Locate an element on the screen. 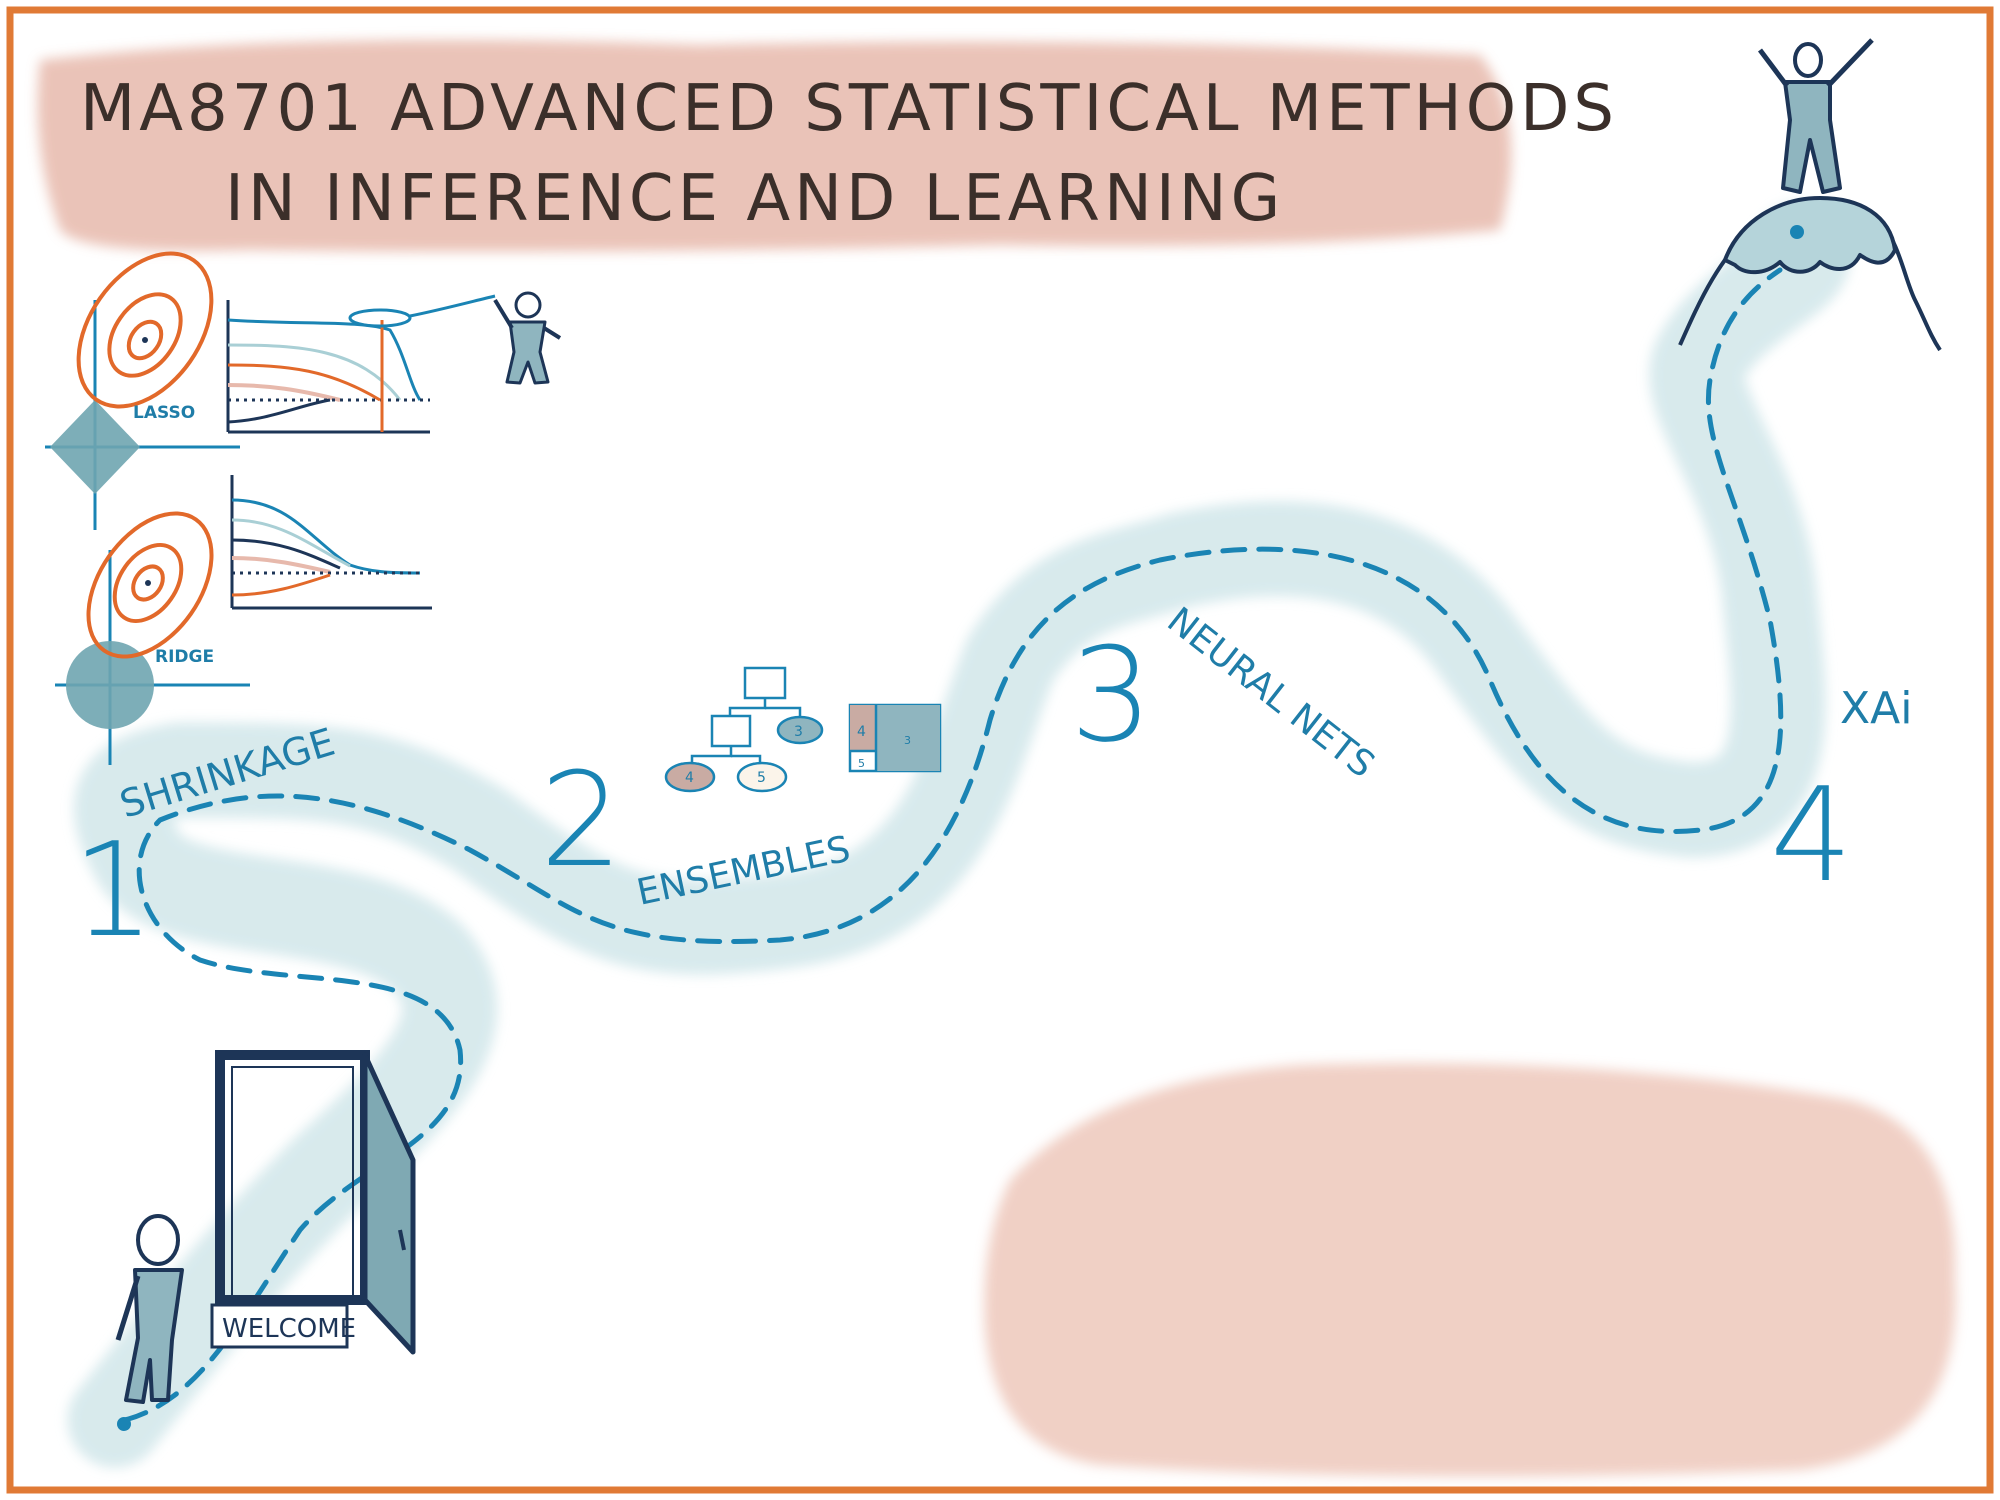 The height and width of the screenshot is (1500, 2000). ridge-contour-inner is located at coordinates (148, 583).